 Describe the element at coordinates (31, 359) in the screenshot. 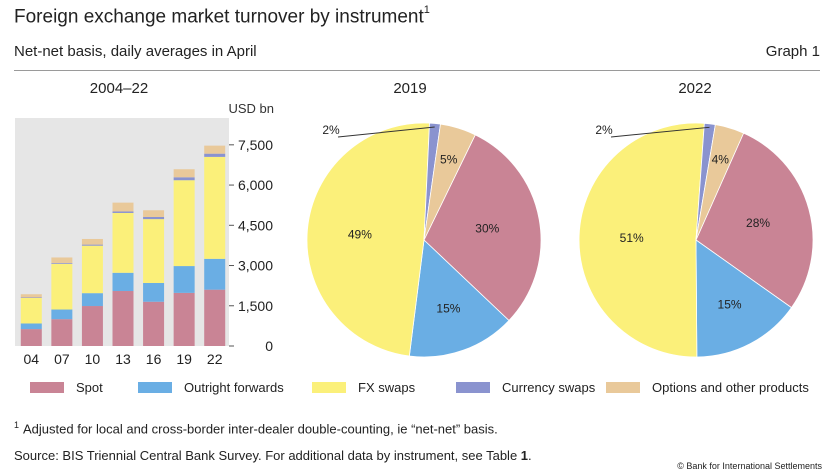

I see `x-tick-label: 04` at that location.